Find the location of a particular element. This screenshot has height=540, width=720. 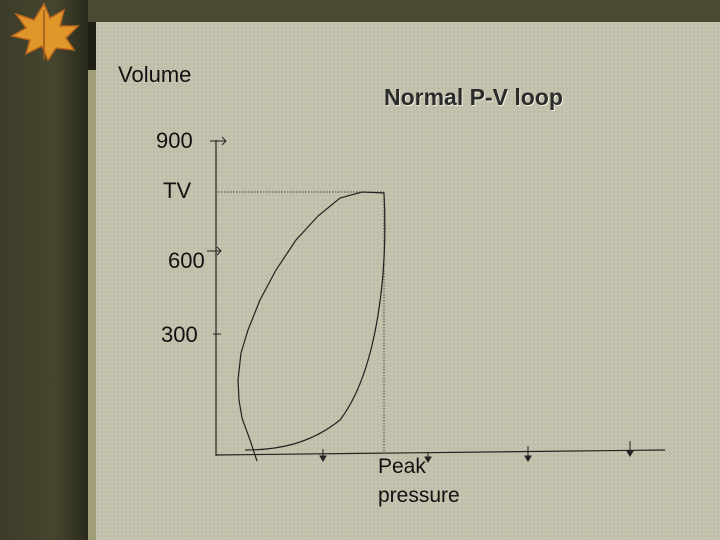

inspiratory-limb is located at coordinates (311, 326).